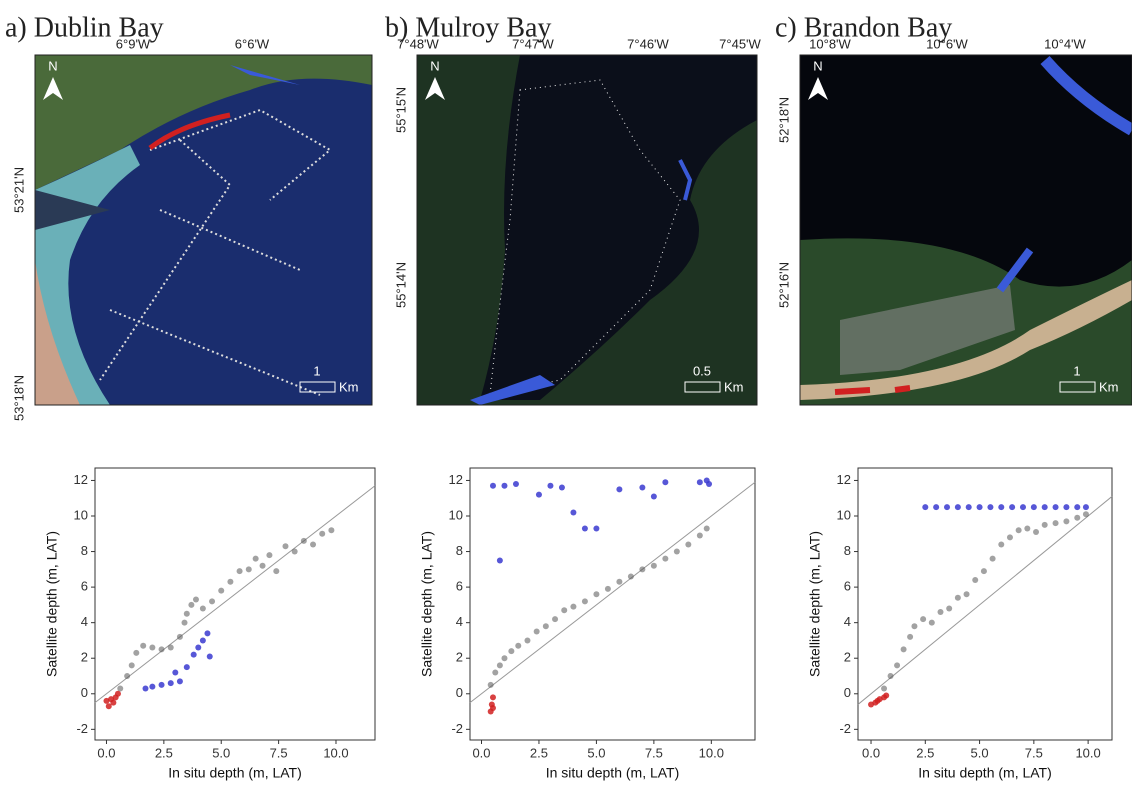 Image resolution: width=1132 pixels, height=789 pixels. What do you see at coordinates (817, 65) in the screenshot?
I see `north-label: N` at bounding box center [817, 65].